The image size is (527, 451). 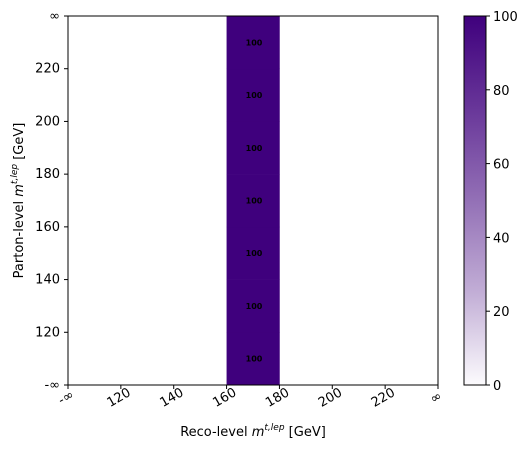 I want to click on y-tick-label: -∞, so click(x=52, y=385).